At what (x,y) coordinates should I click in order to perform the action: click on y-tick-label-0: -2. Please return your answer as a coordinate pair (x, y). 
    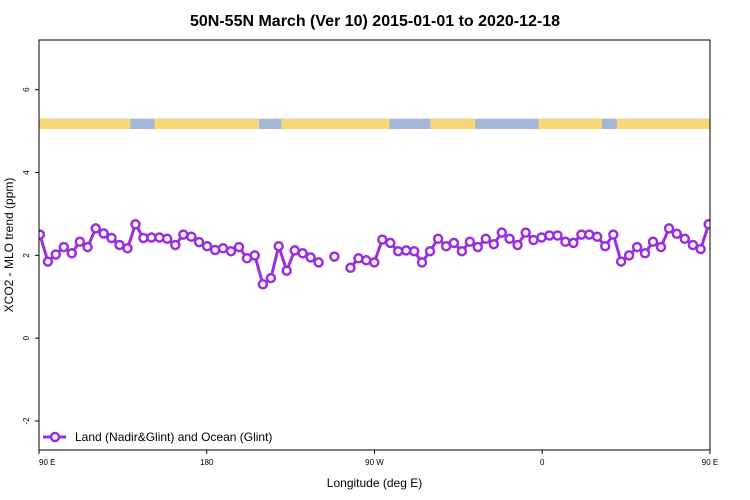
    Looking at the image, I should click on (26, 421).